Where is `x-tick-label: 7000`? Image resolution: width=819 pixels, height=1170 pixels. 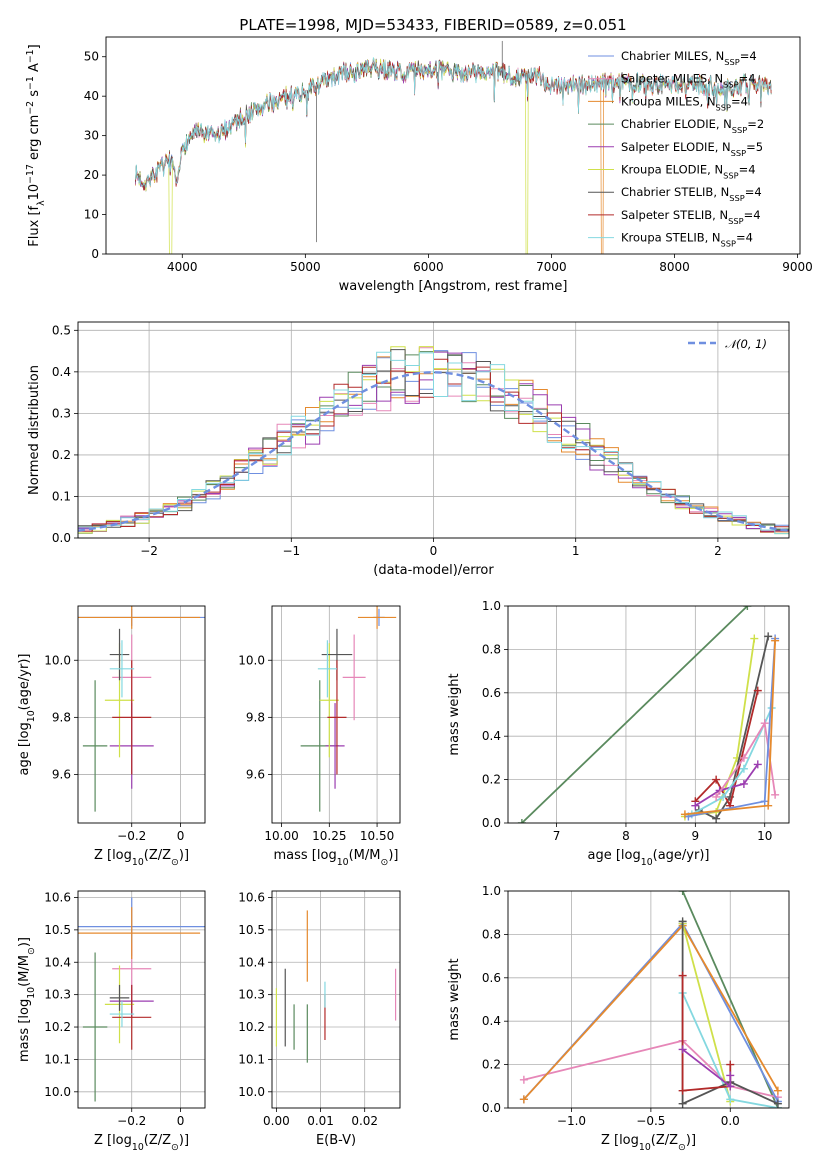
x-tick-label: 7000 is located at coordinates (551, 267).